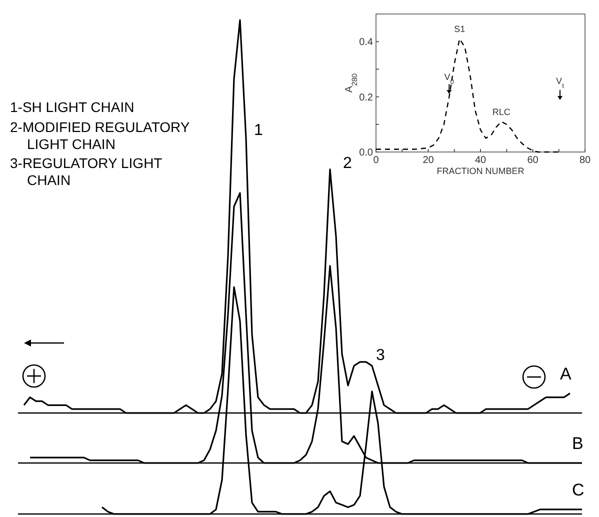 This screenshot has height=517, width=599. I want to click on series-label: B, so click(578, 443).